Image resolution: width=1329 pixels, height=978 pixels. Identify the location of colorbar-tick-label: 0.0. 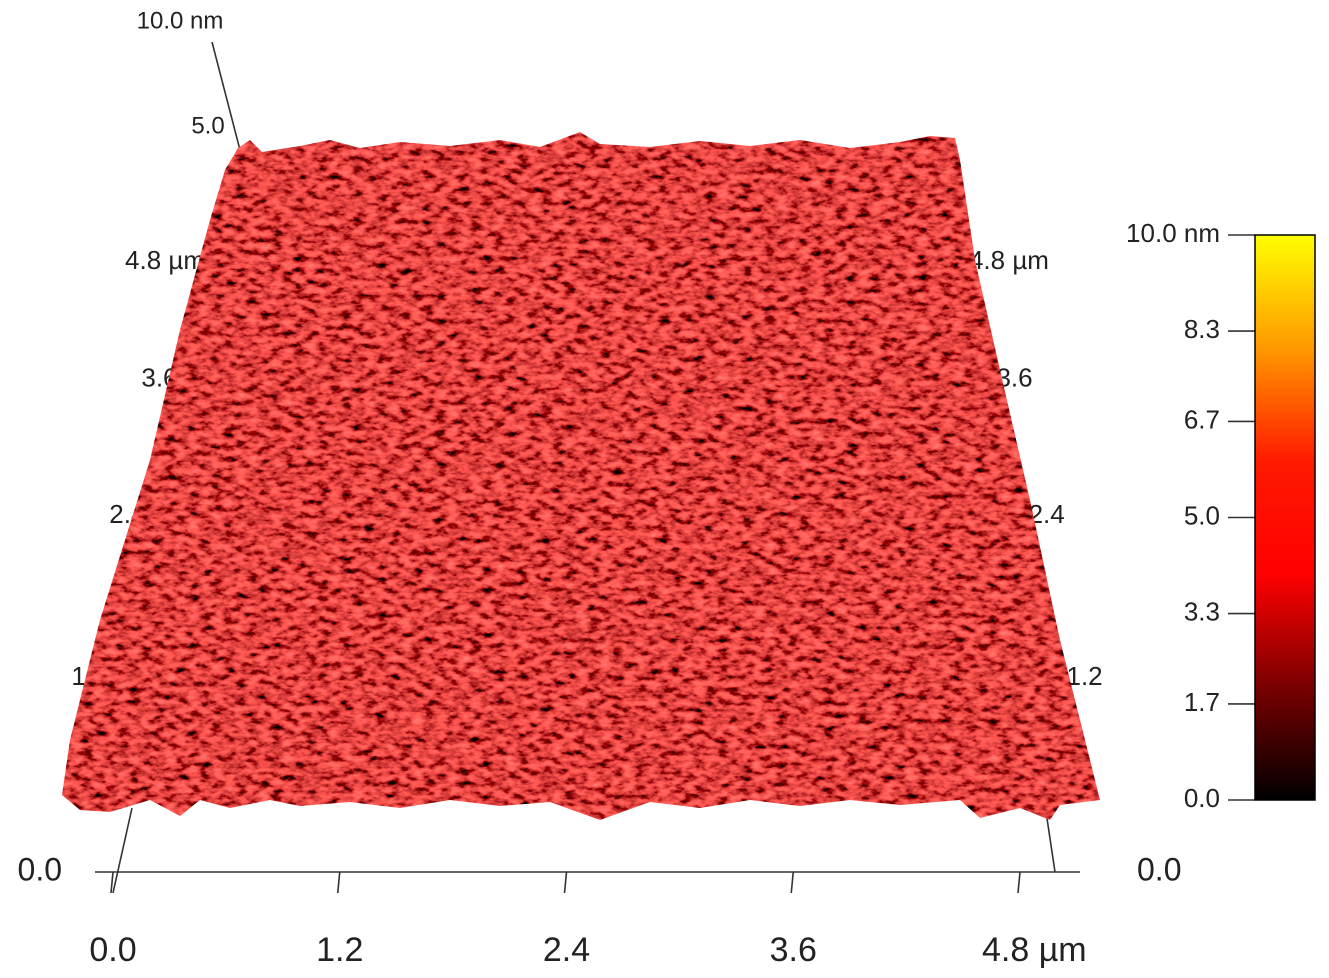
(1202, 798).